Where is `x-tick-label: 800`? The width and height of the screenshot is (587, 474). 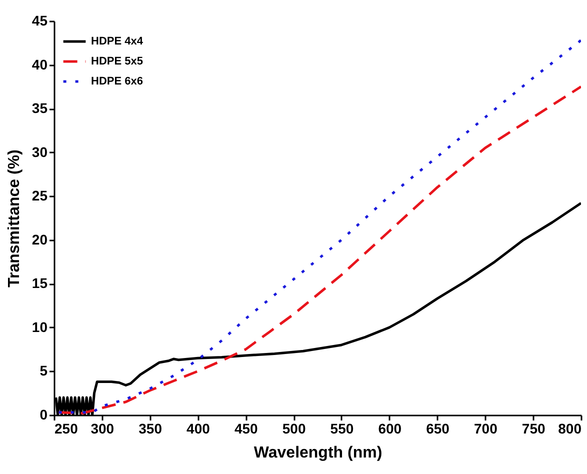 x-tick-label: 800 is located at coordinates (570, 428).